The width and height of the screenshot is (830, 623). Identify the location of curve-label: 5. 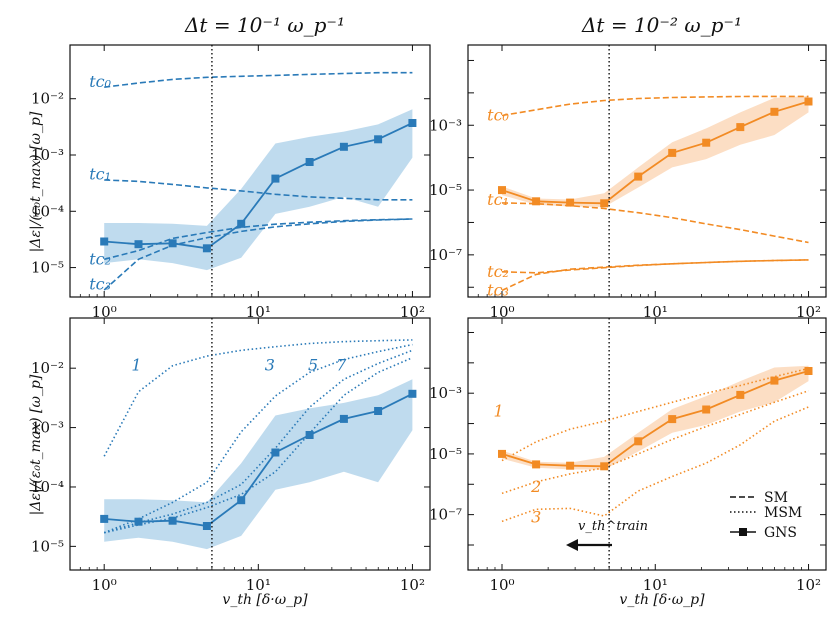
(313, 365).